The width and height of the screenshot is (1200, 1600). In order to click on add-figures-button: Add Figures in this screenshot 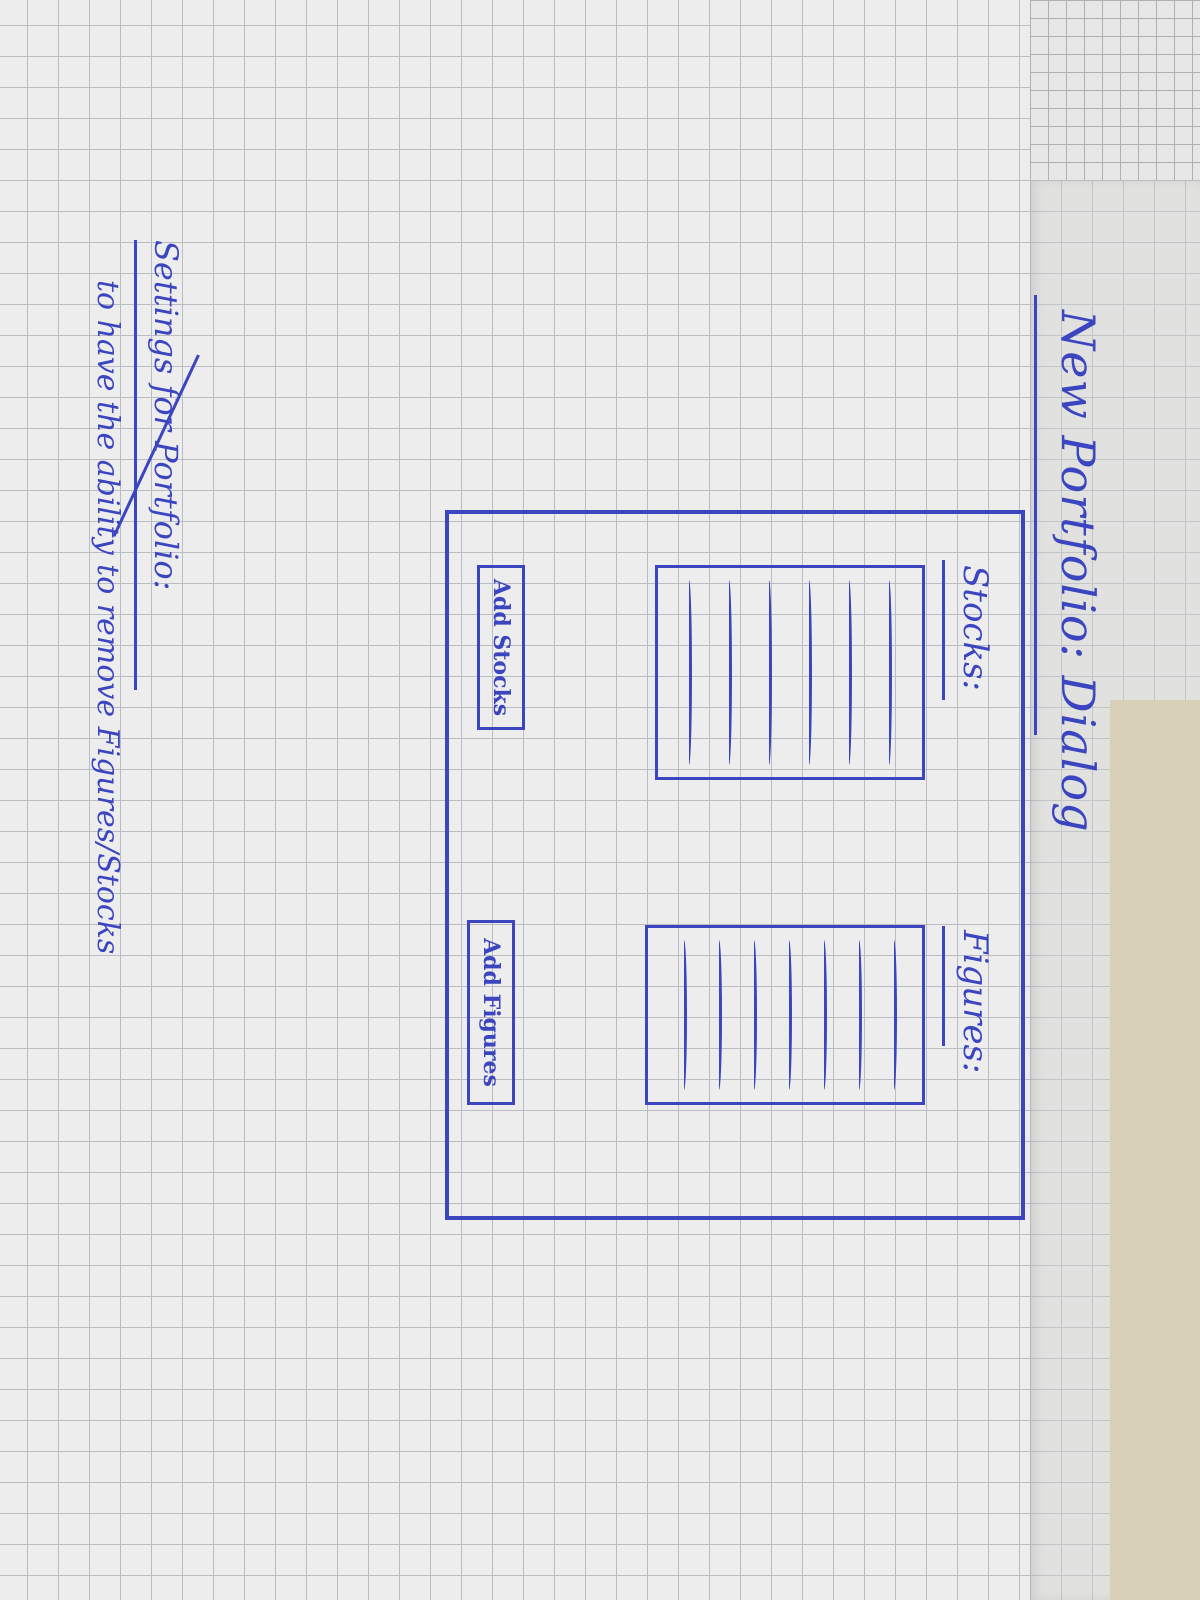, I will do `click(491, 1012)`.